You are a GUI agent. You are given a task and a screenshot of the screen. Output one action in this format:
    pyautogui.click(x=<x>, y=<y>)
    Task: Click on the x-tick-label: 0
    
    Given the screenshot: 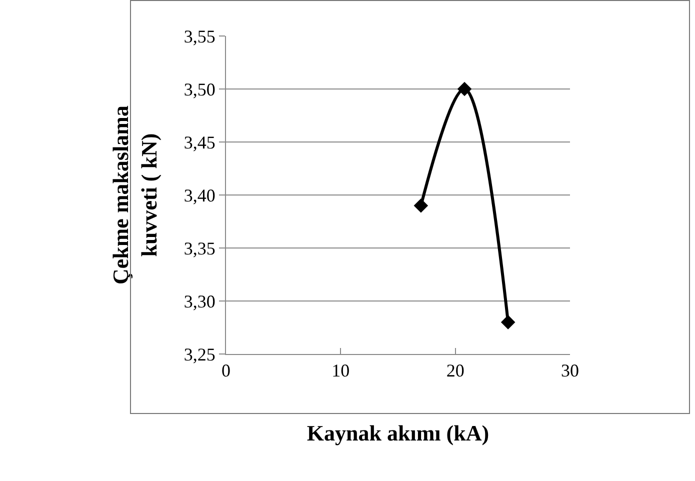 What is the action you would take?
    pyautogui.click(x=226, y=370)
    